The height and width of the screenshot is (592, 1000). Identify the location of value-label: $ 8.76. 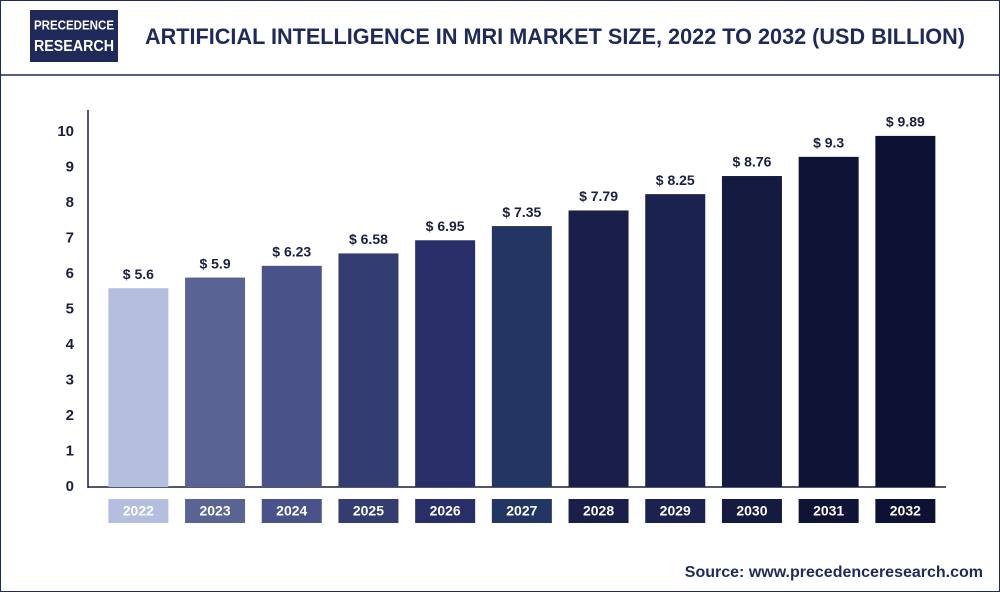
(751, 162).